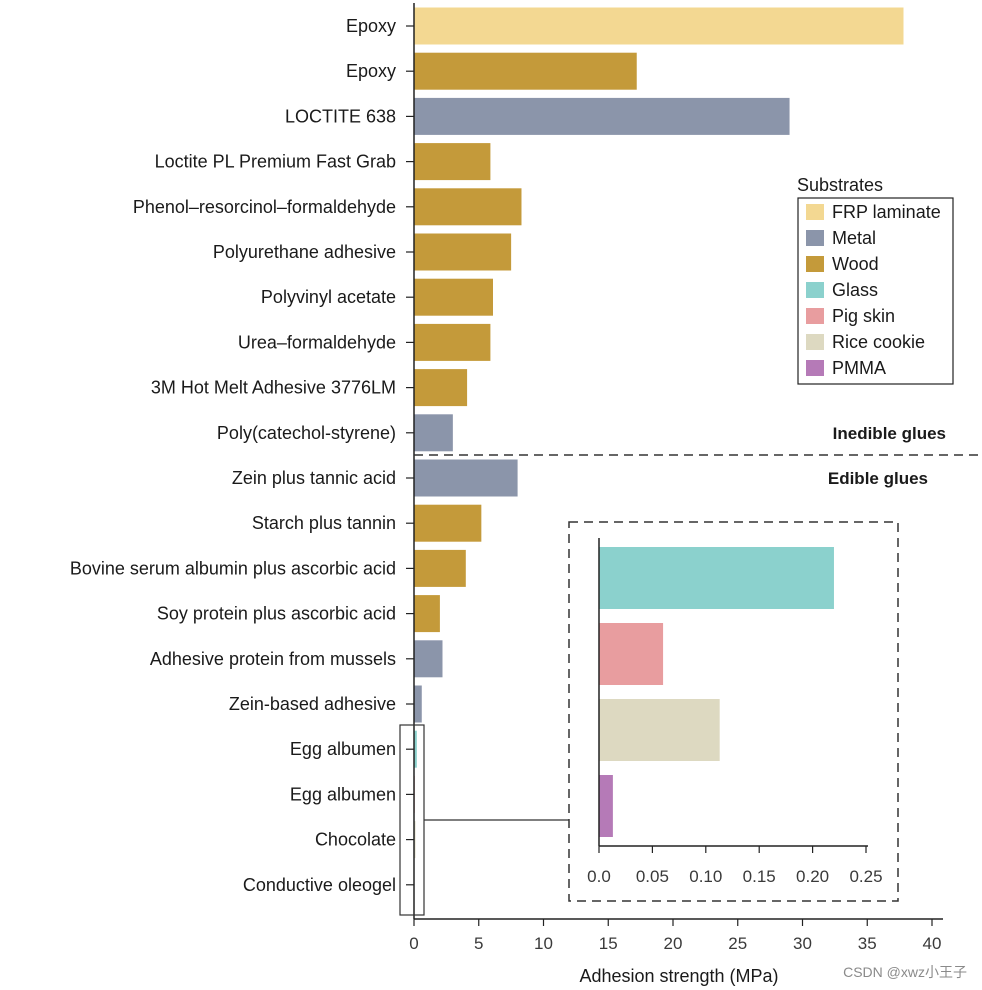 The height and width of the screenshot is (990, 982). Describe the element at coordinates (802, 943) in the screenshot. I see `x-tick-label-6: 30` at that location.